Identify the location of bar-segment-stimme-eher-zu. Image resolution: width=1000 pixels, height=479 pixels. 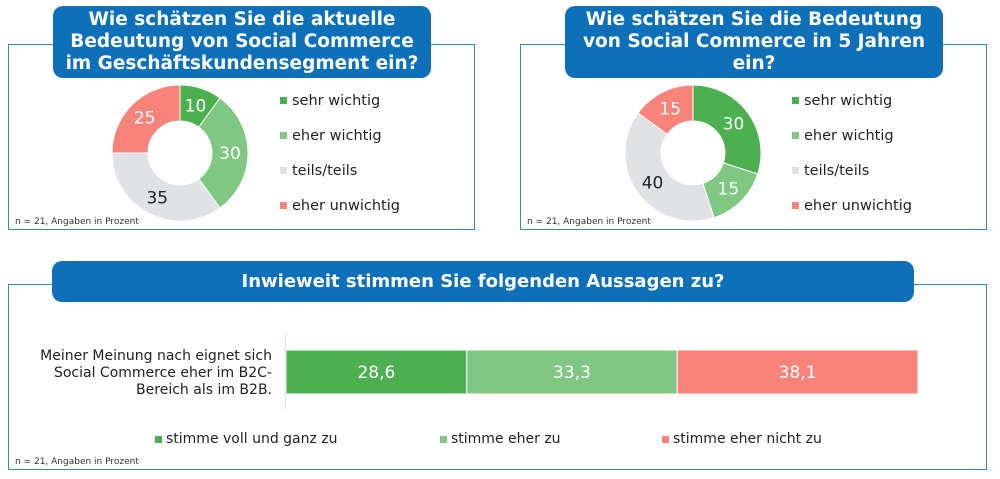
(572, 372).